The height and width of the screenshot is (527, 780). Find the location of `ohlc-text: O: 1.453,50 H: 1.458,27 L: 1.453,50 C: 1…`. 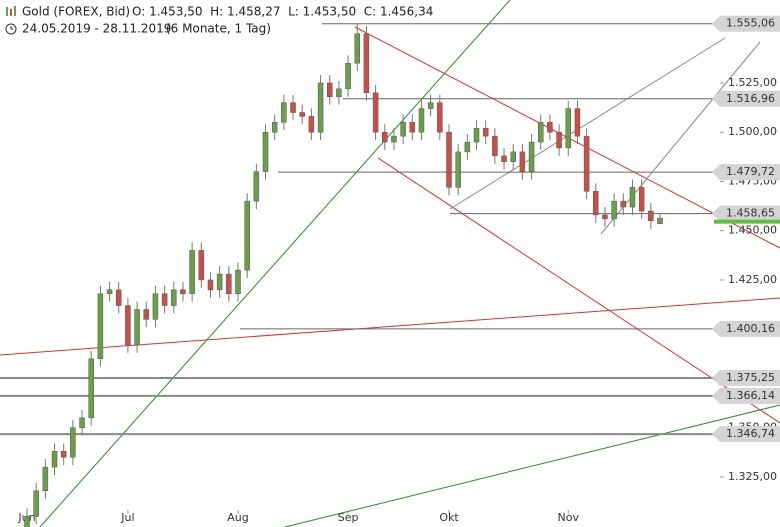

ohlc-text: O: 1.453,50 H: 1.458,27 L: 1.453,50 C: 1… is located at coordinates (282, 12).